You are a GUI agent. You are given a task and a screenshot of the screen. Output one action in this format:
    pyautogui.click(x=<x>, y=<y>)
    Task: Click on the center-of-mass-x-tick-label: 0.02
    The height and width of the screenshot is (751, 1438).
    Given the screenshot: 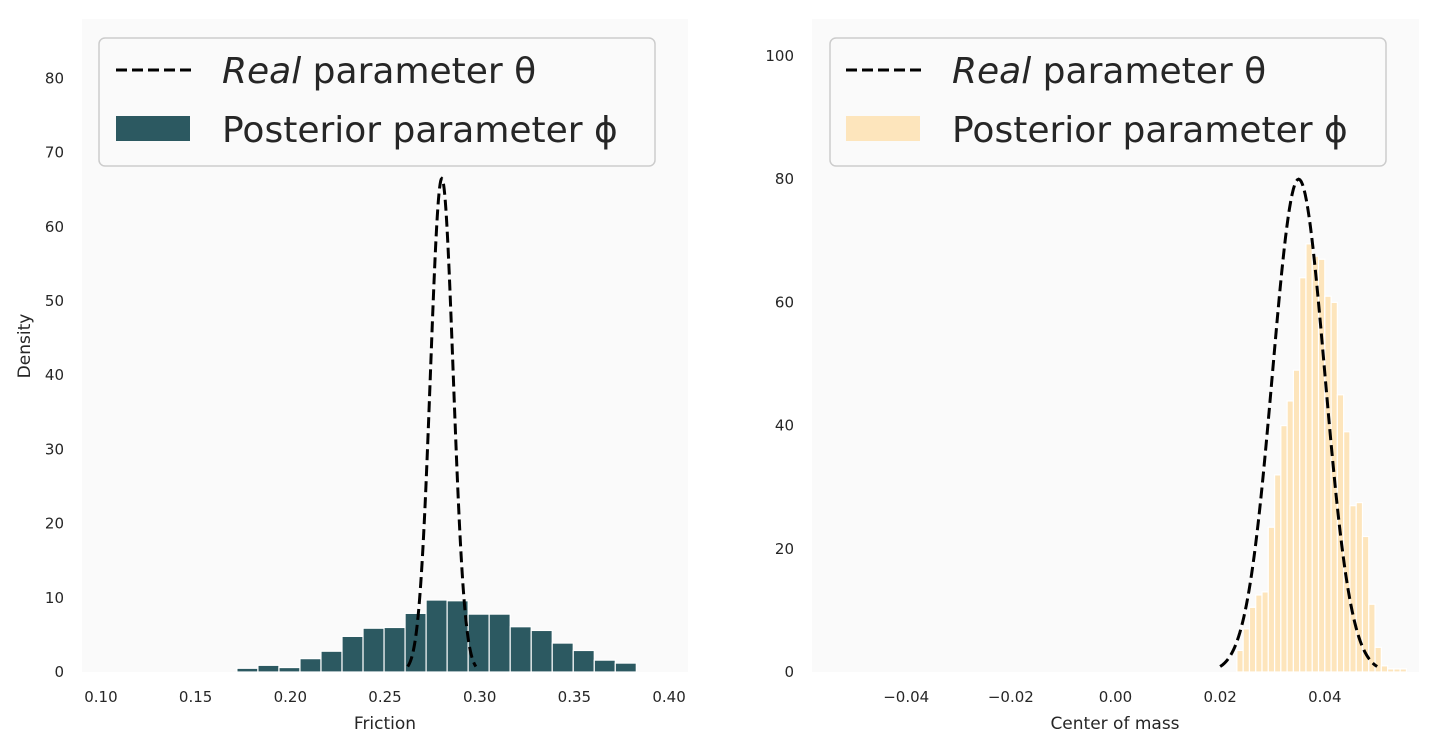 What is the action you would take?
    pyautogui.click(x=1219, y=697)
    